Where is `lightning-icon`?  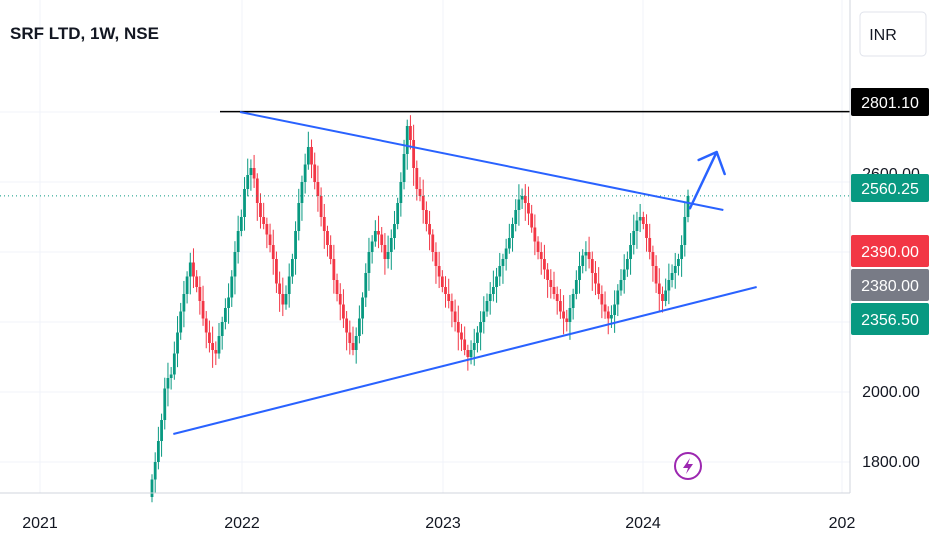 lightning-icon is located at coordinates (688, 466).